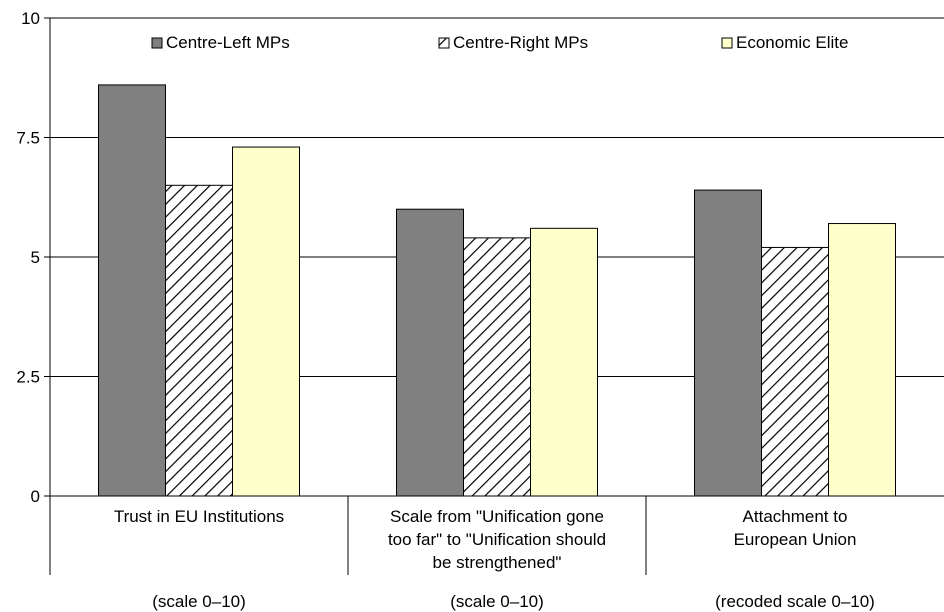 The width and height of the screenshot is (944, 612). I want to click on y-tick-label: 7.5, so click(28, 138).